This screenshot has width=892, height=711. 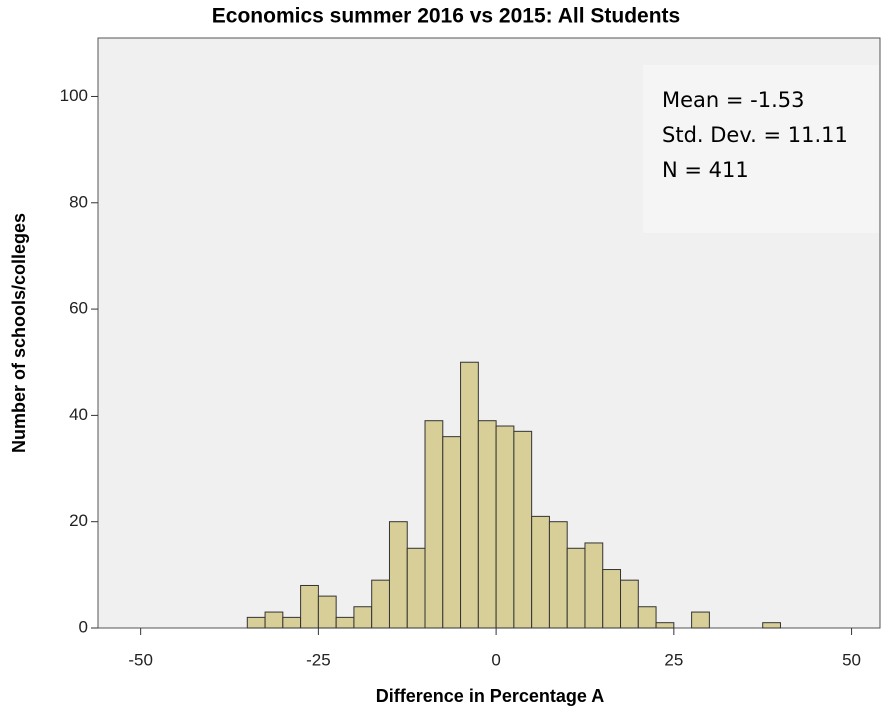 What do you see at coordinates (490, 696) in the screenshot?
I see `x-axis-label: Difference in Percentage A` at bounding box center [490, 696].